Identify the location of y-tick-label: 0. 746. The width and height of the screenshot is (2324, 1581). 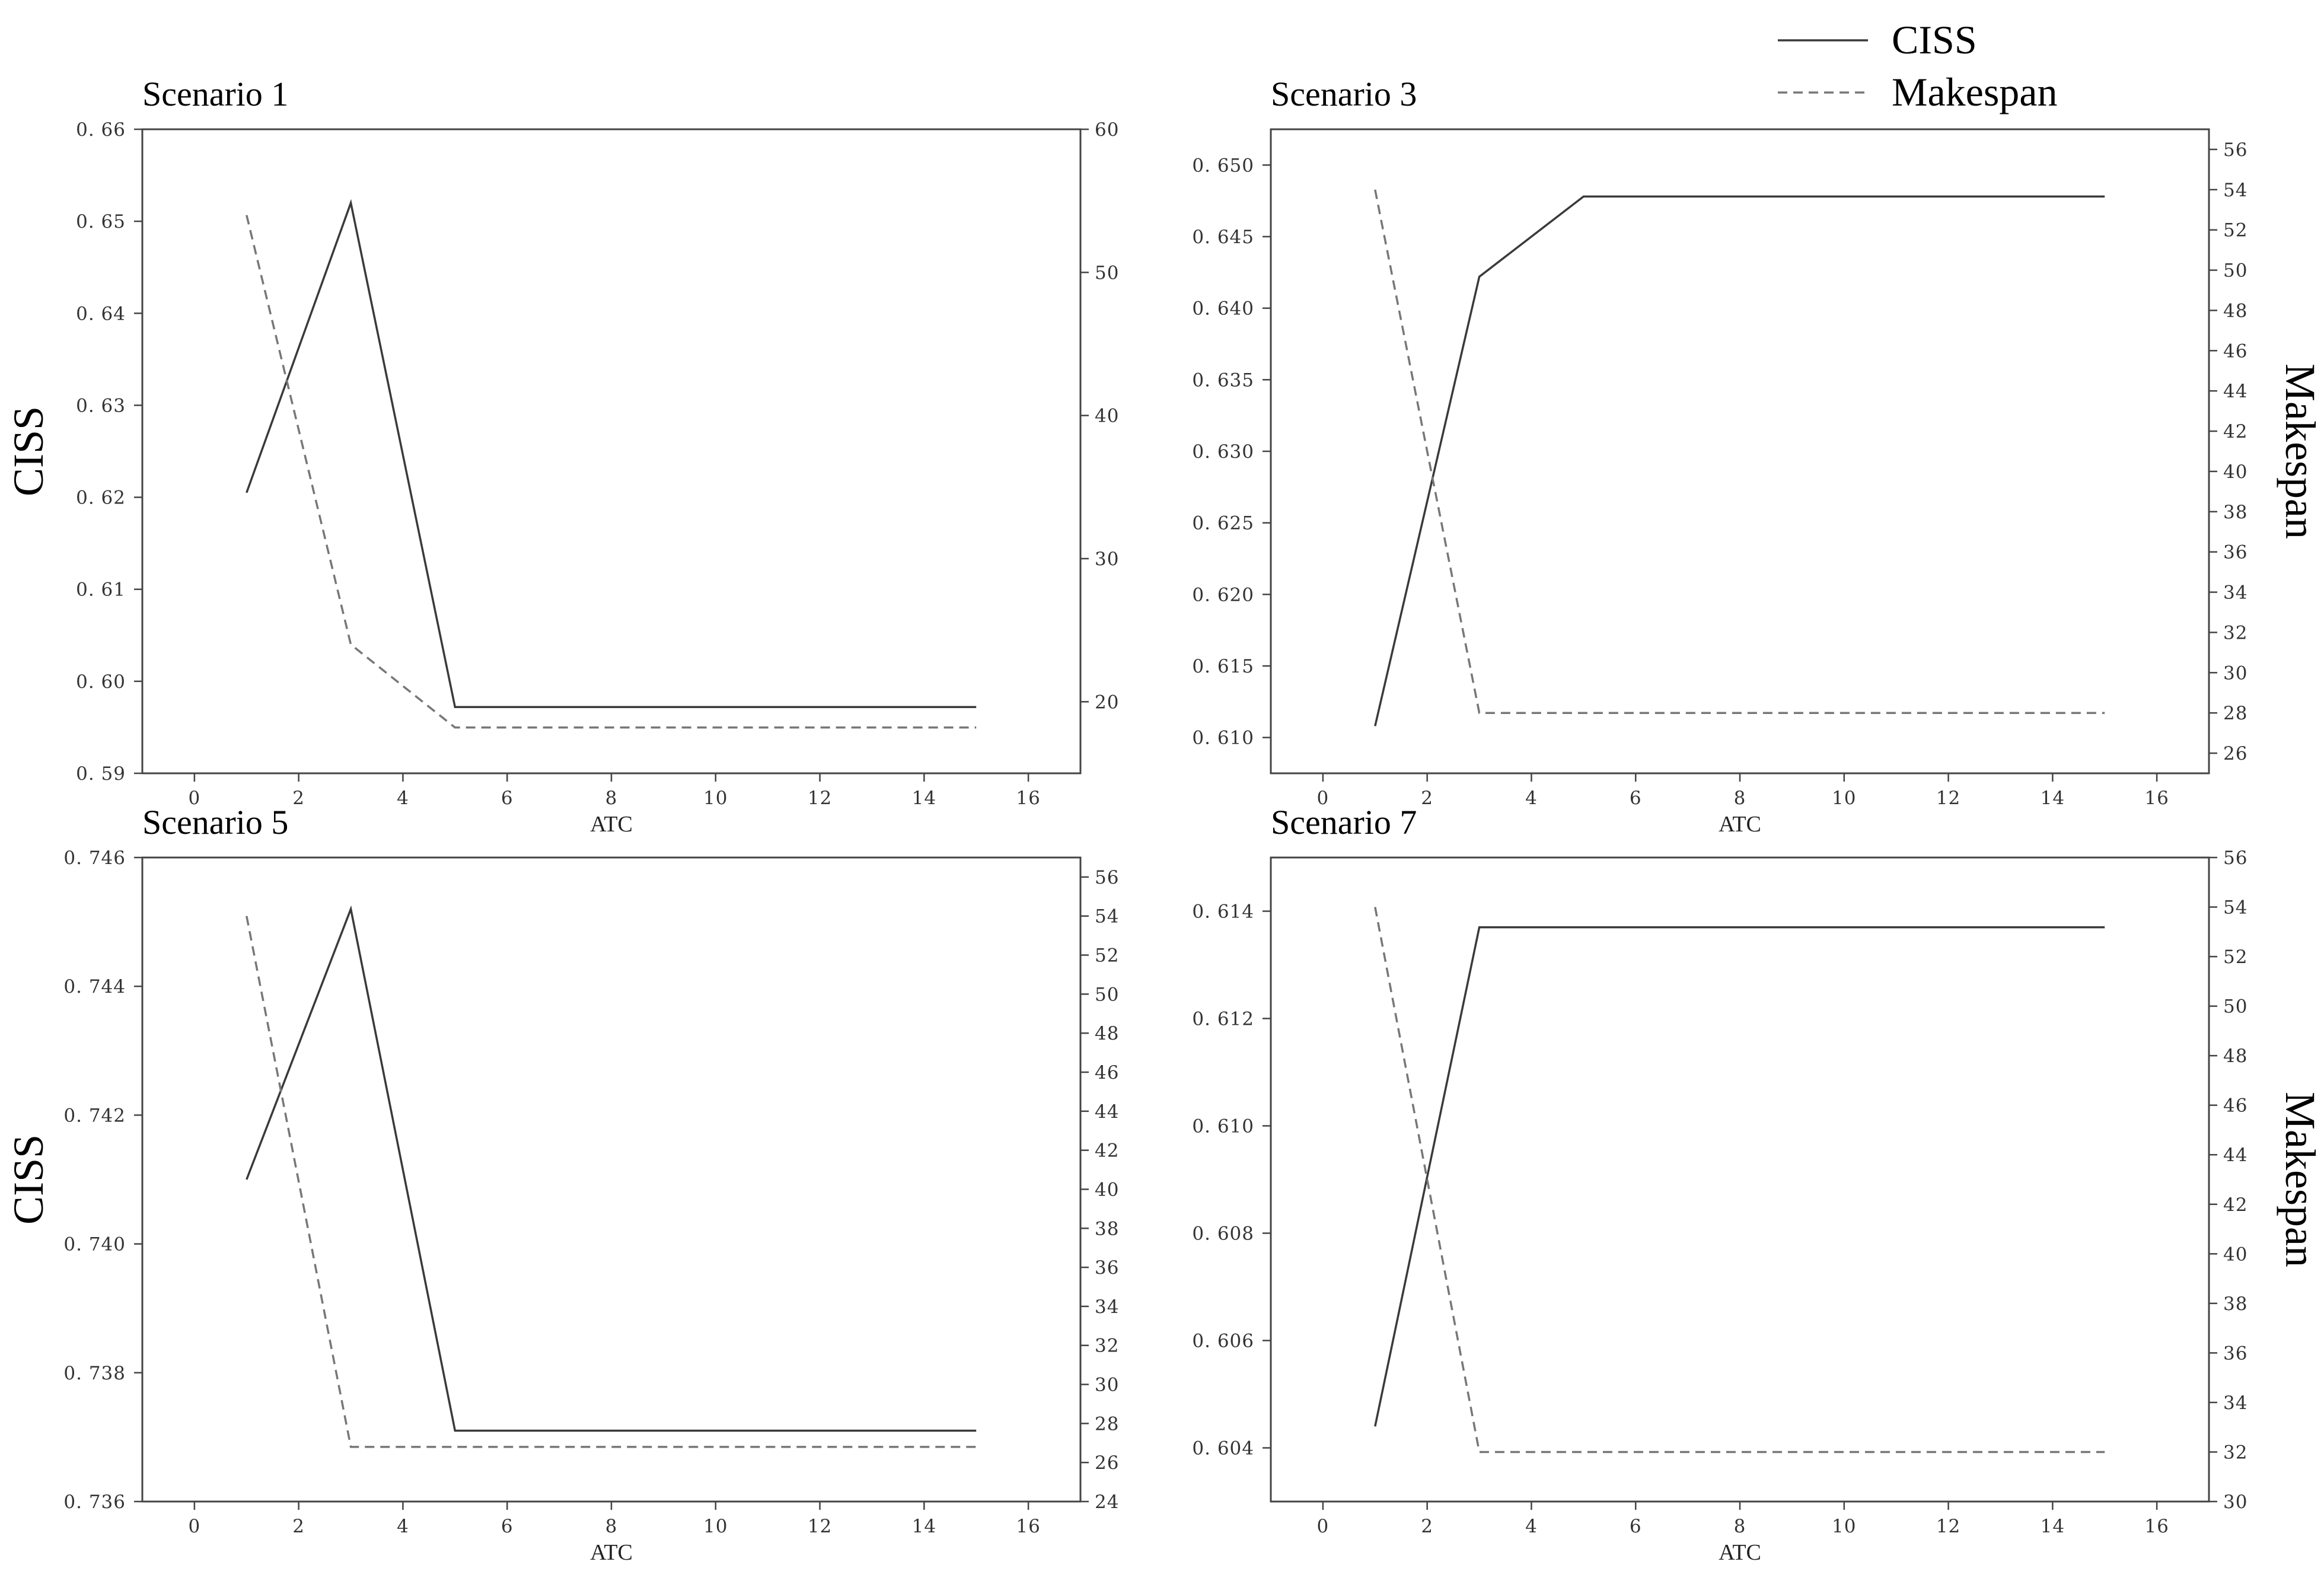
(94, 858).